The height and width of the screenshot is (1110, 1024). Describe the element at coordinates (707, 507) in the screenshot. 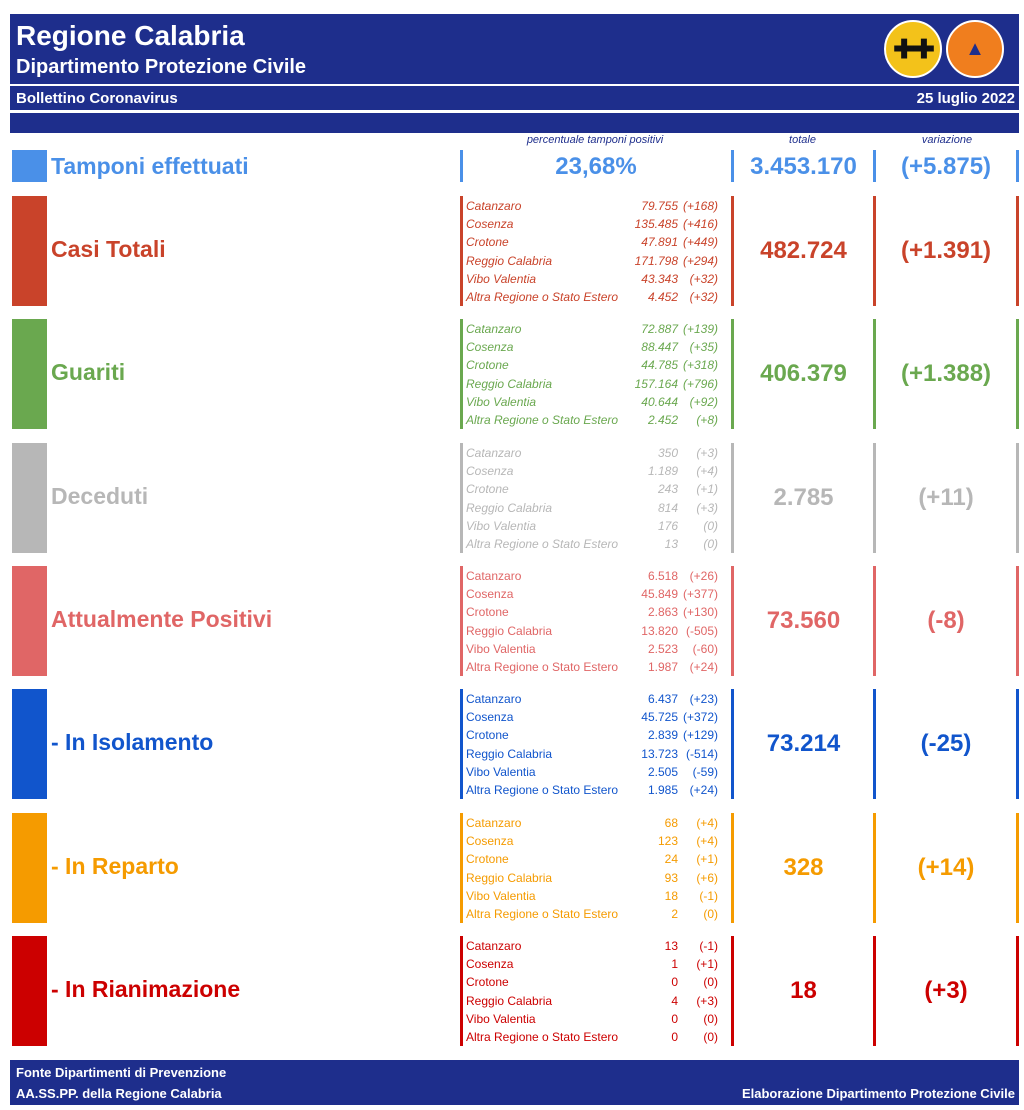

I see `province-delta: (+3)` at that location.